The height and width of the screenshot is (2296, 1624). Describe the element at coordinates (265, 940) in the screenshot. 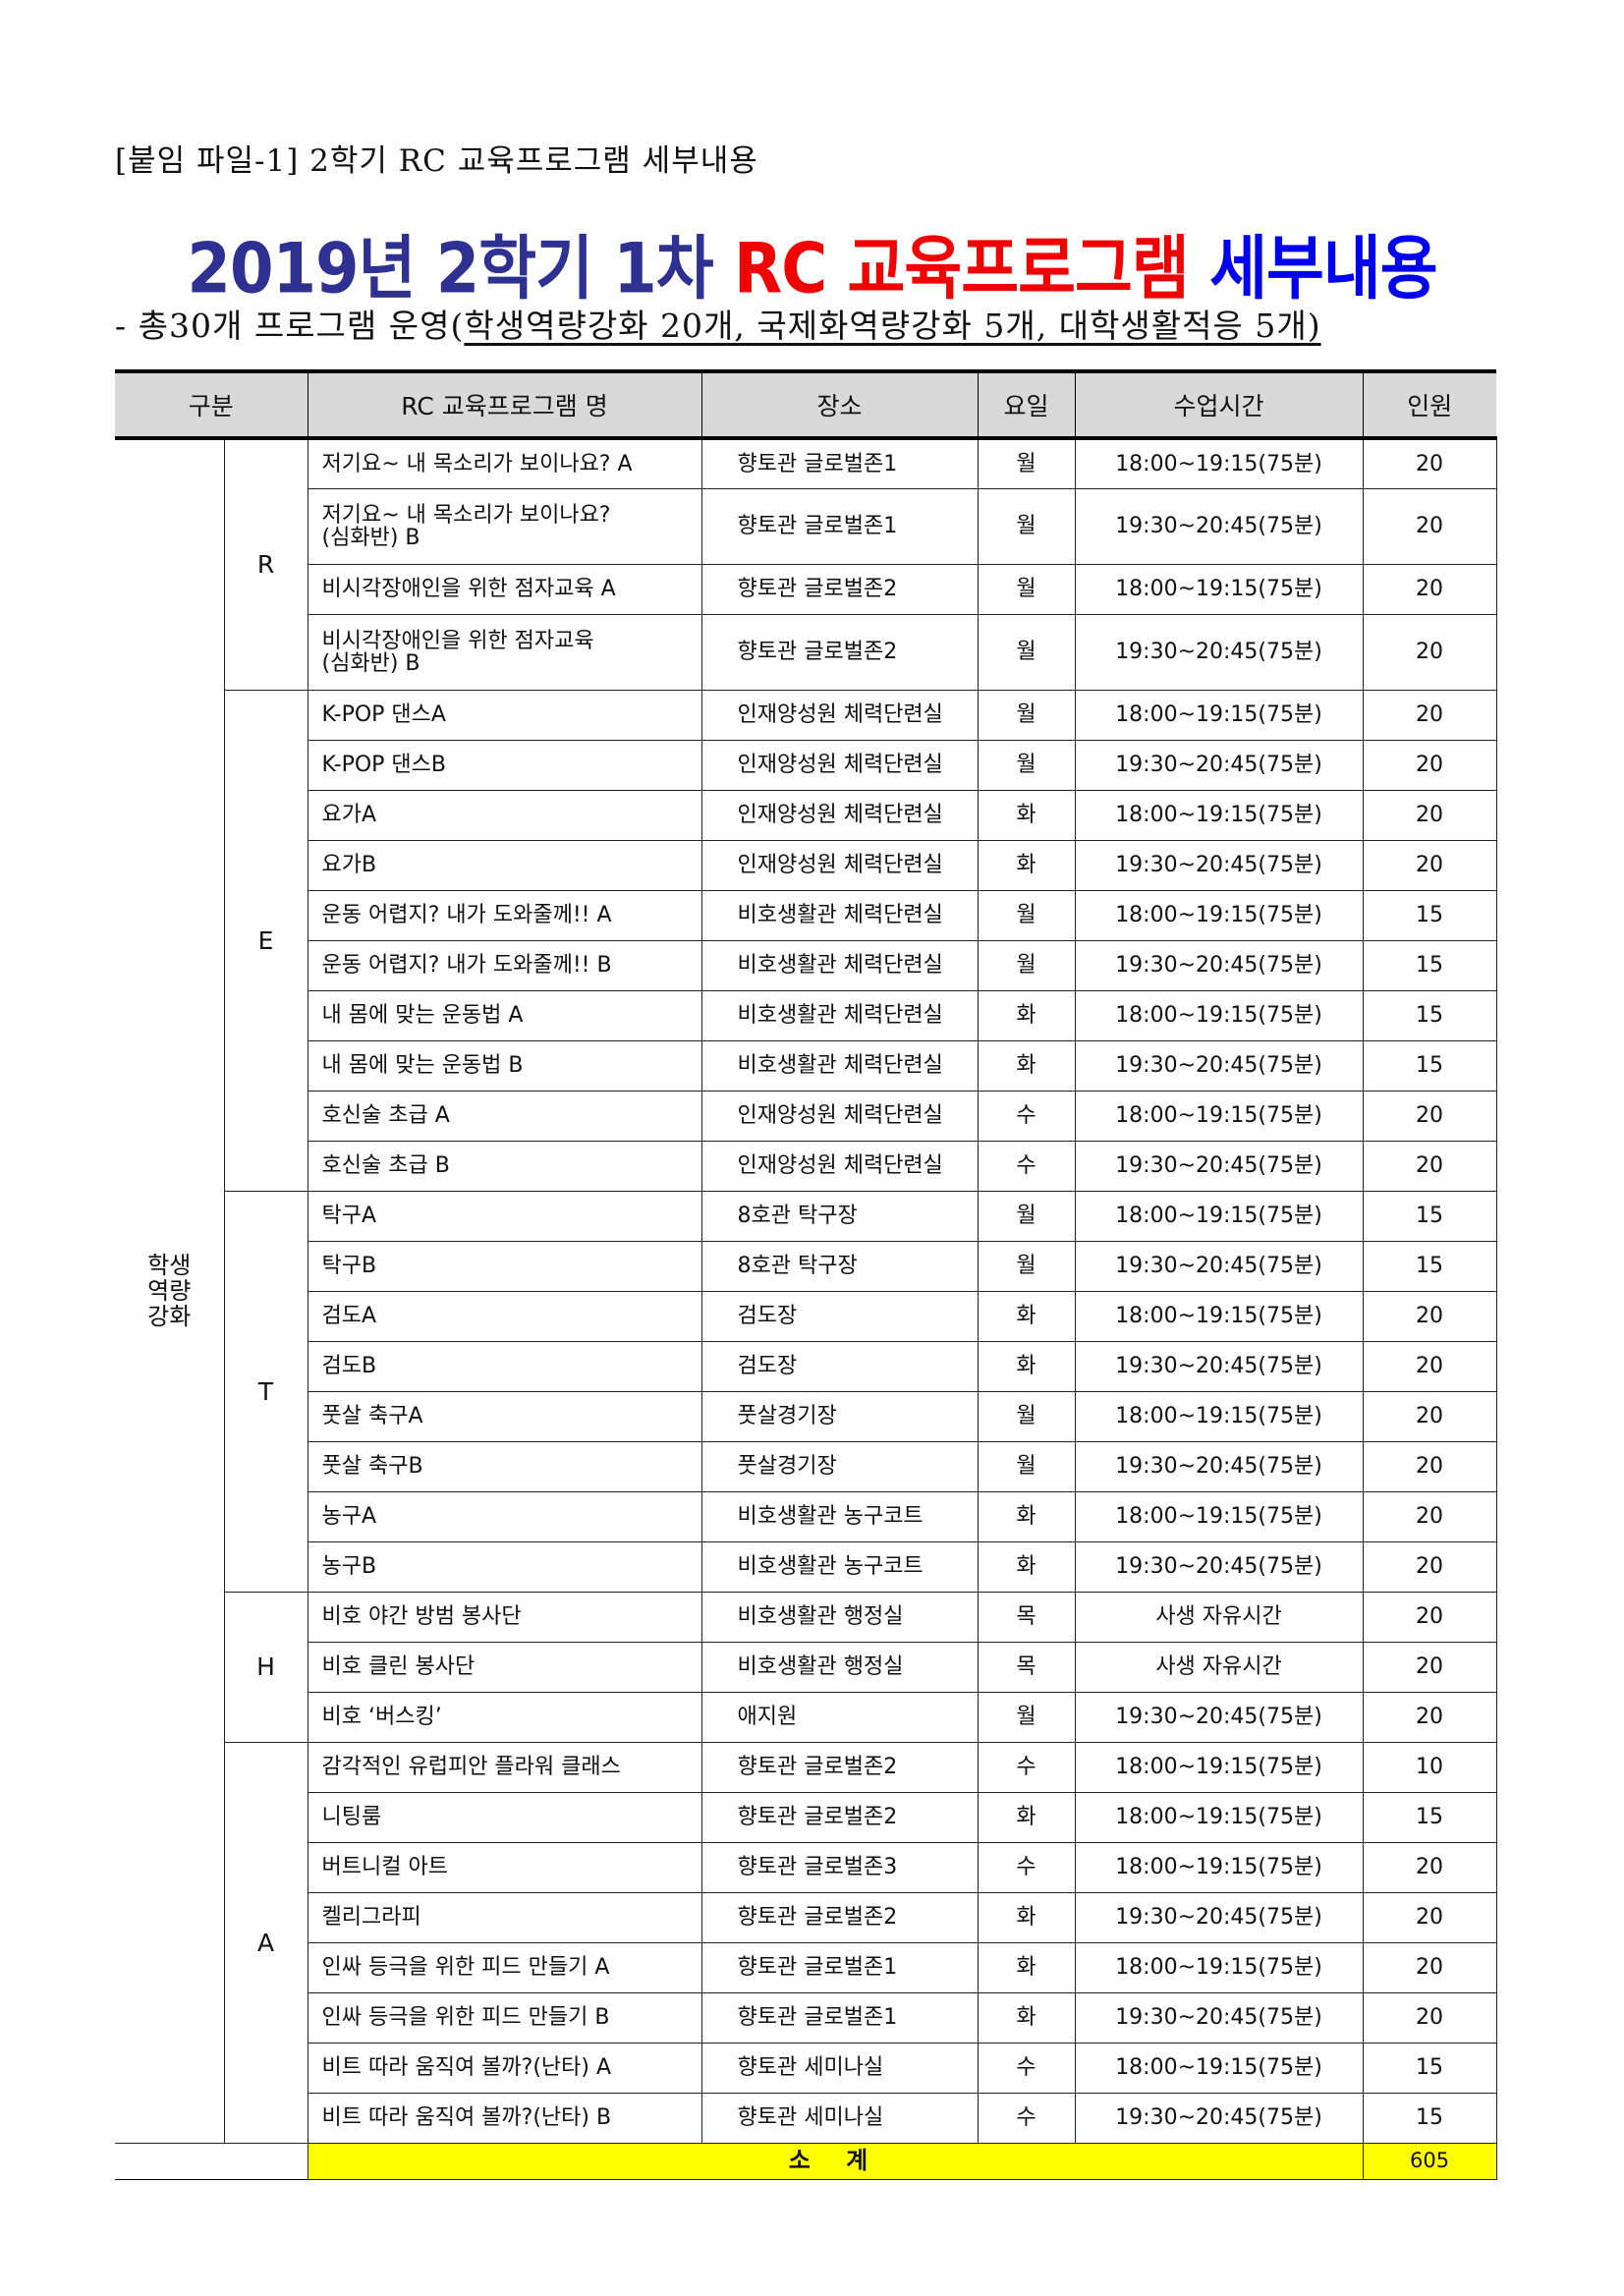

I see `category-label: E` at that location.